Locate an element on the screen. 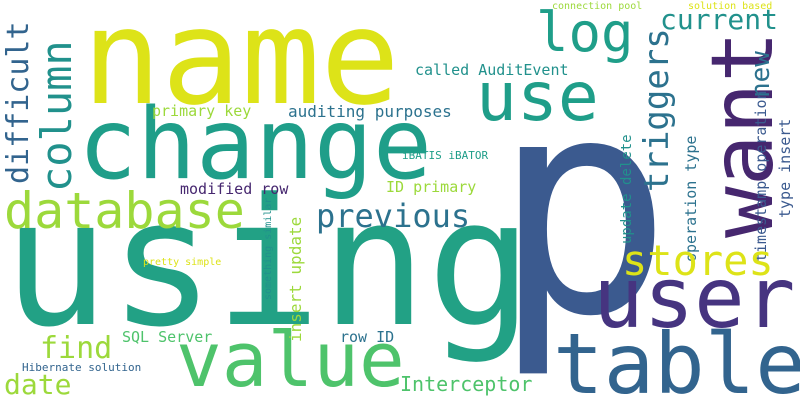 The image size is (800, 400). word-id-primary: ID primary is located at coordinates (431, 187).